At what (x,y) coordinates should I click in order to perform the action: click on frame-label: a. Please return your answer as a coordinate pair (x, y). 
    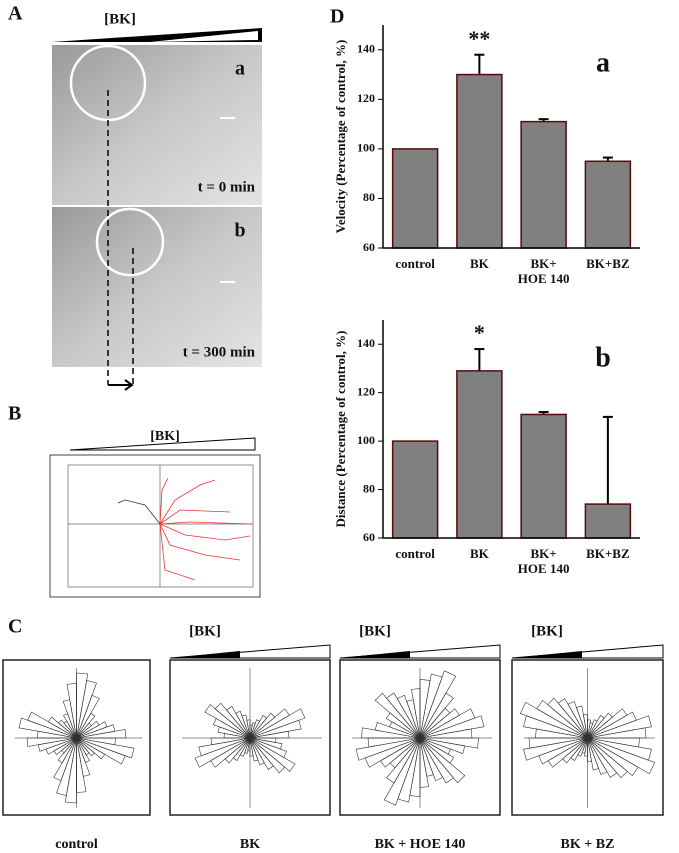
    Looking at the image, I should click on (240, 69).